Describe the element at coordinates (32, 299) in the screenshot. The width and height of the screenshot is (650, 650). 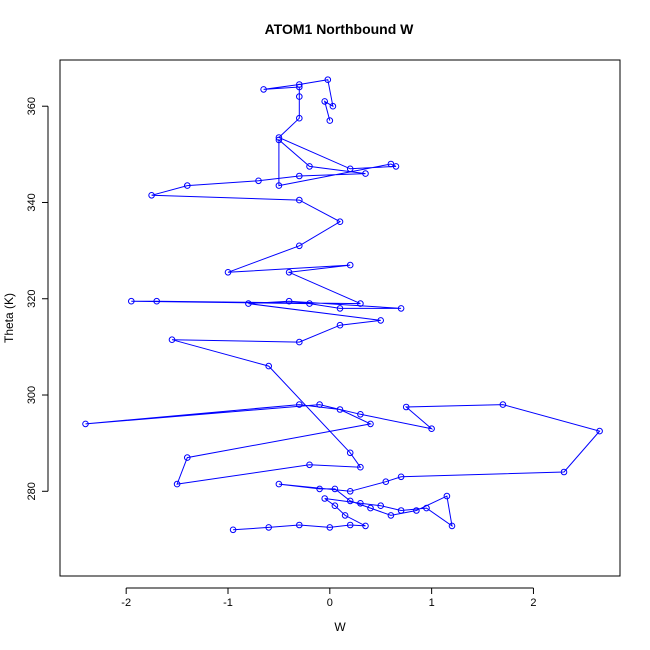
I see `y-tick-label: 320` at that location.